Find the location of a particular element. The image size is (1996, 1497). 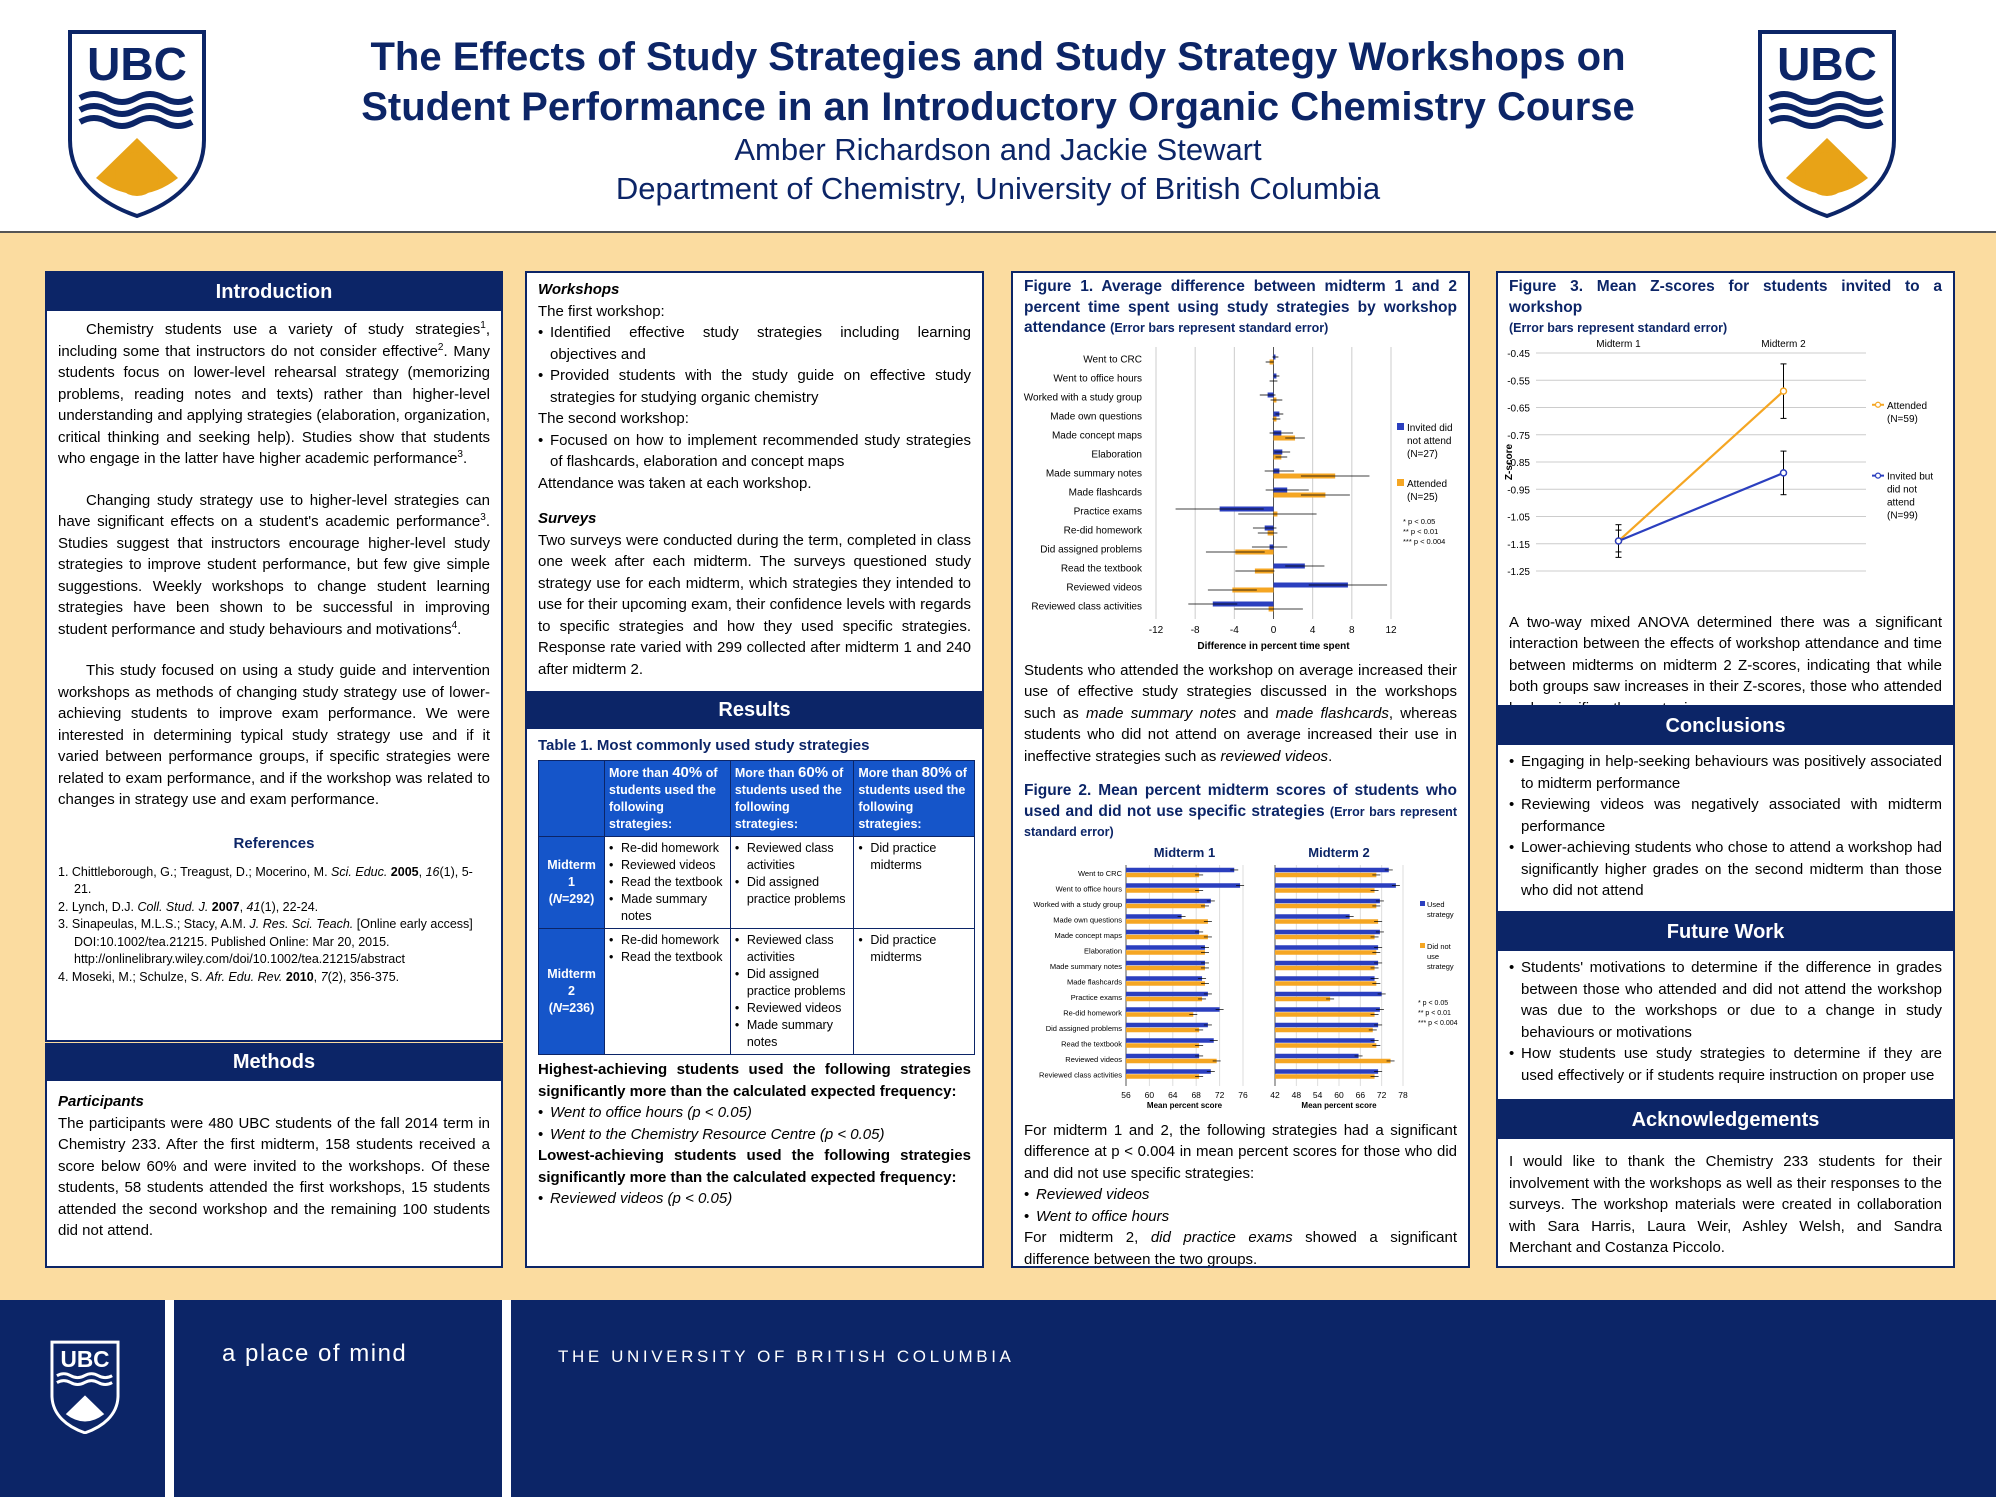

legend-label: Attended is located at coordinates (1427, 484).